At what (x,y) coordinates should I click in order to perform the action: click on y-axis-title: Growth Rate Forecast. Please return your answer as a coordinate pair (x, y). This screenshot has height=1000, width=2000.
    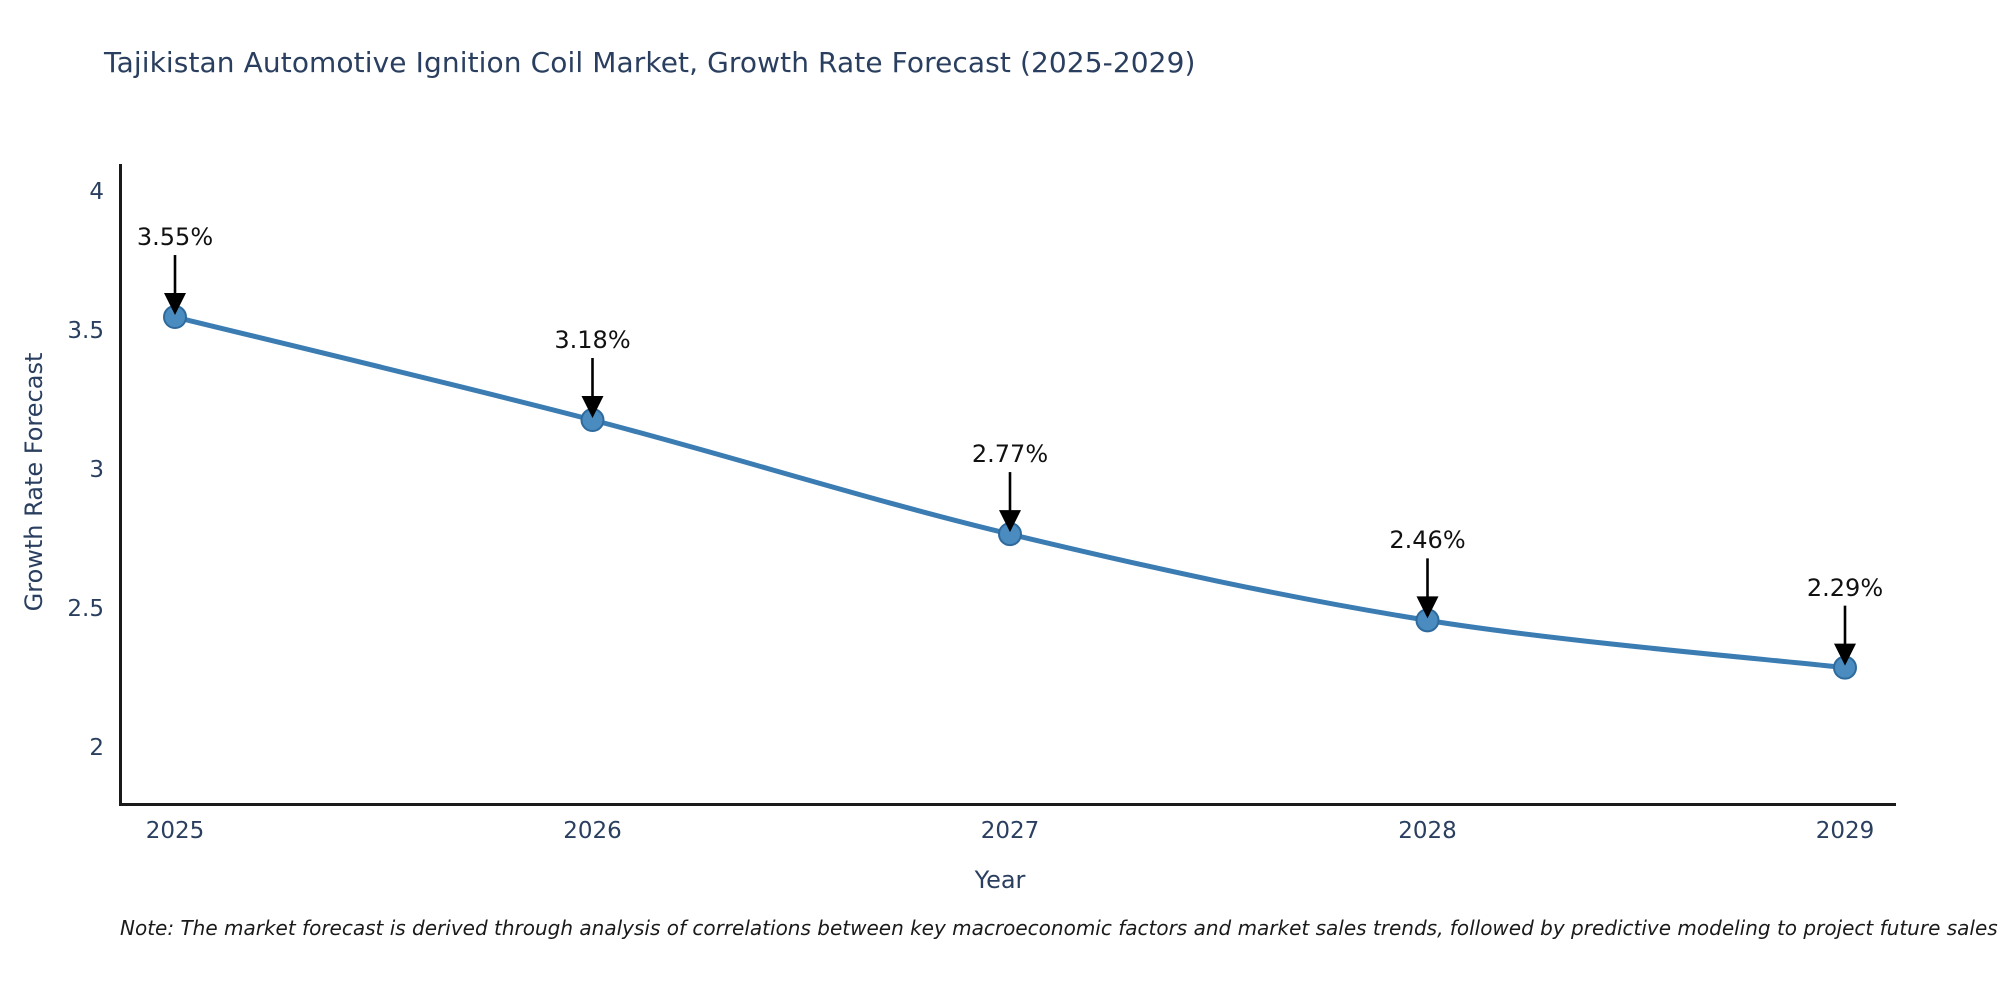
    Looking at the image, I should click on (34, 482).